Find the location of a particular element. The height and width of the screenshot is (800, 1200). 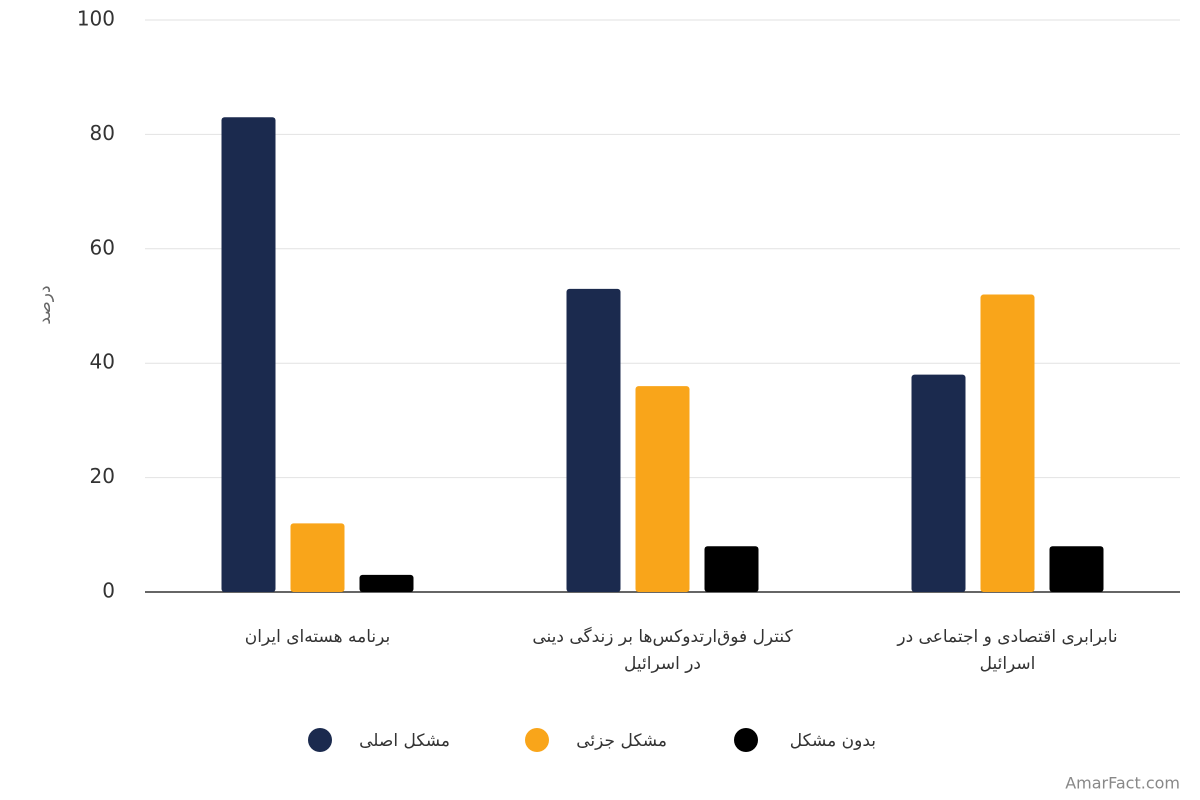

legend-label: مشکل جزئی is located at coordinates (621, 741).